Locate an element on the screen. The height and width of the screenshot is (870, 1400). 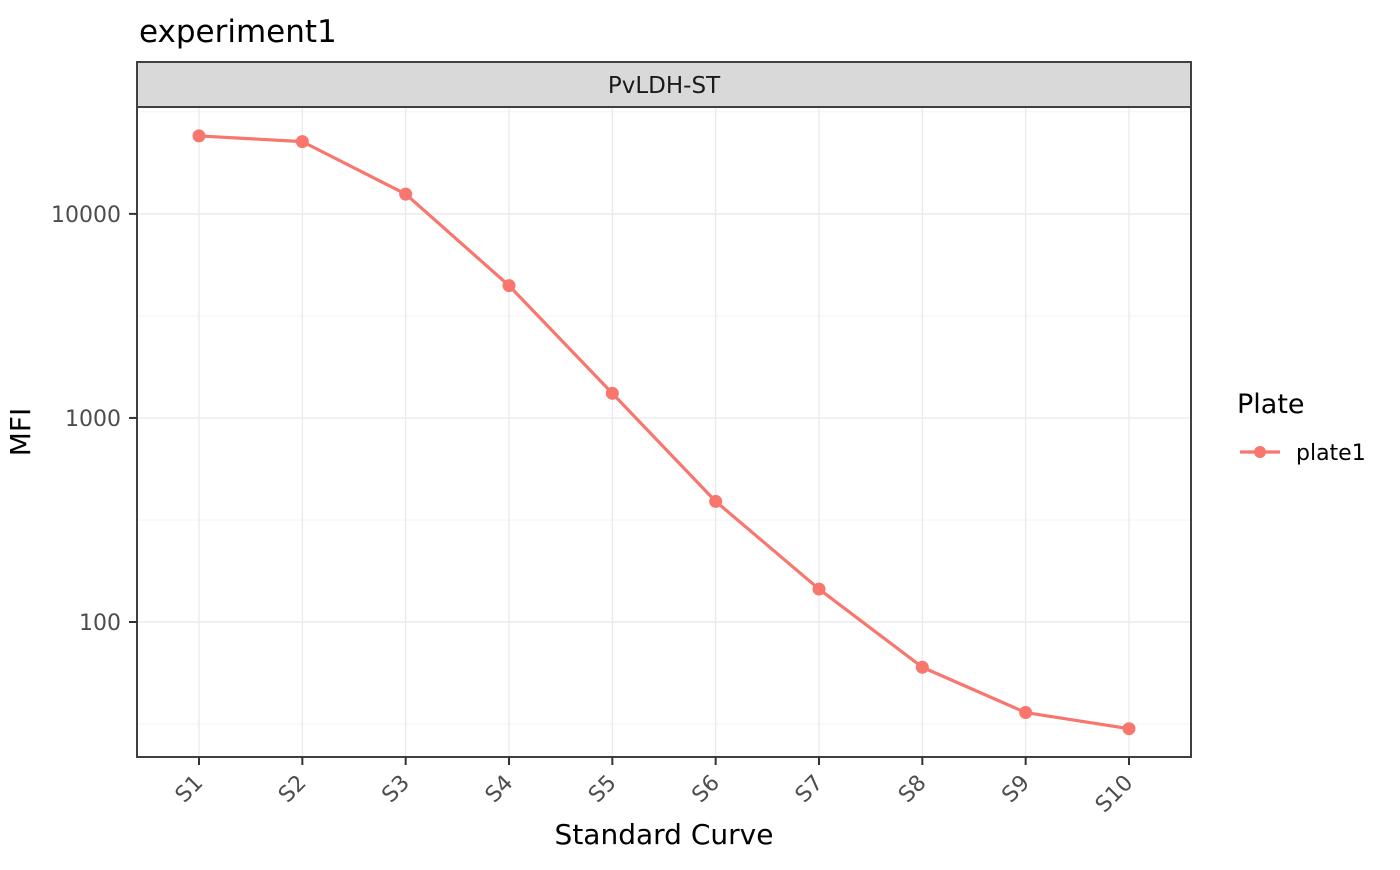
facet-strip-label: PvLDH-ST is located at coordinates (664, 86).